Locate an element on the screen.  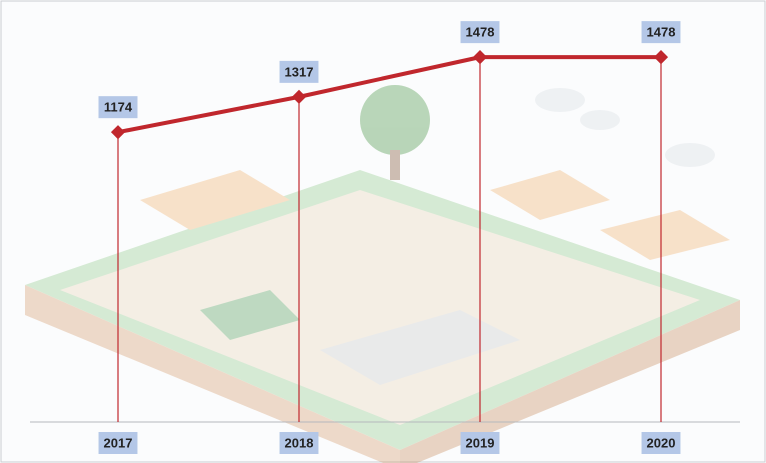
x-tick-label: 2020 is located at coordinates (661, 442).